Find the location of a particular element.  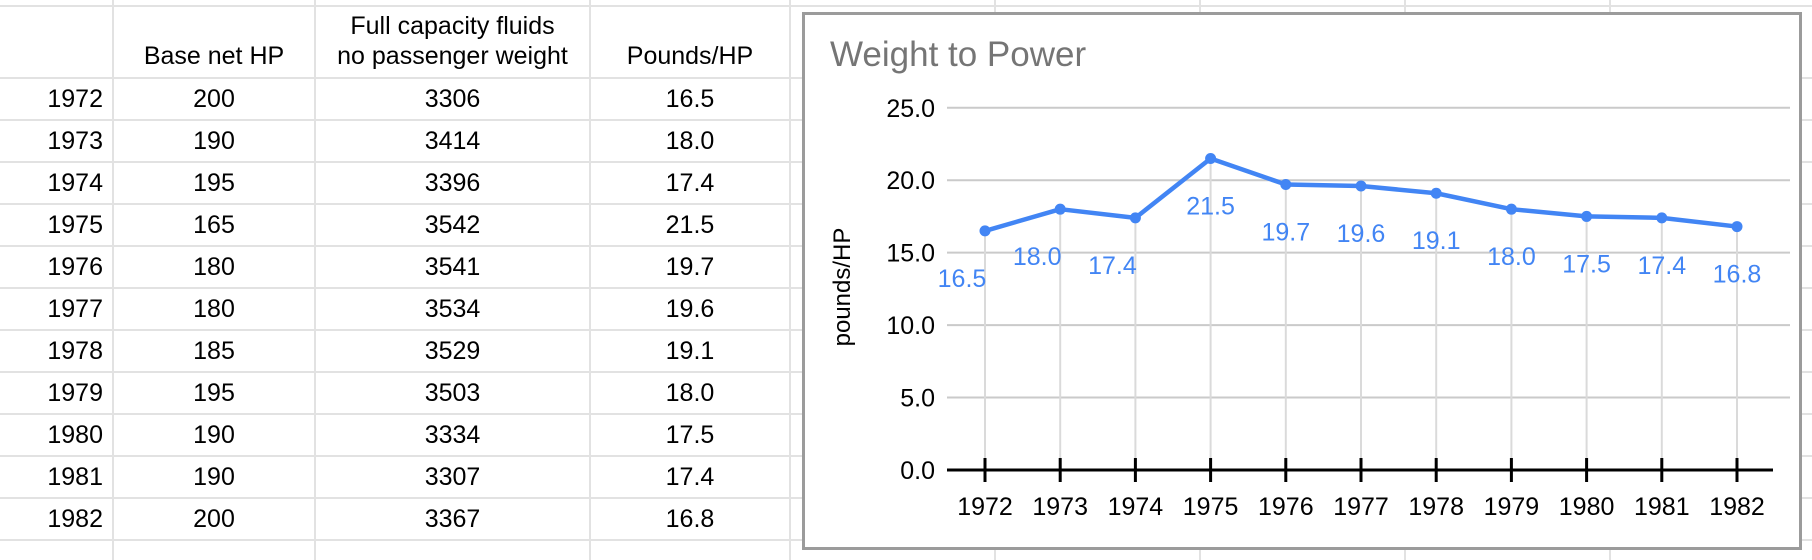

header-cell-weight: Full capacity fluids no passenger weight is located at coordinates (452, 42).